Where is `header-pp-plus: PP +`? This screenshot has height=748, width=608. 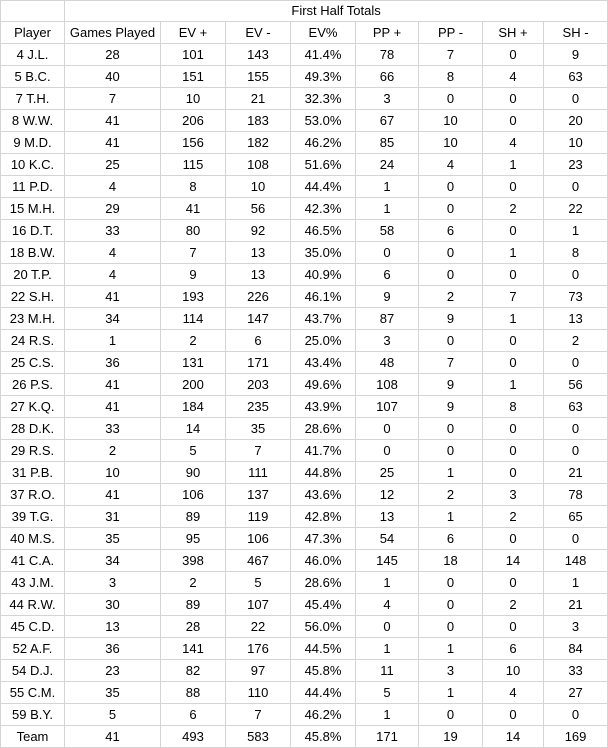 header-pp-plus: PP + is located at coordinates (387, 32).